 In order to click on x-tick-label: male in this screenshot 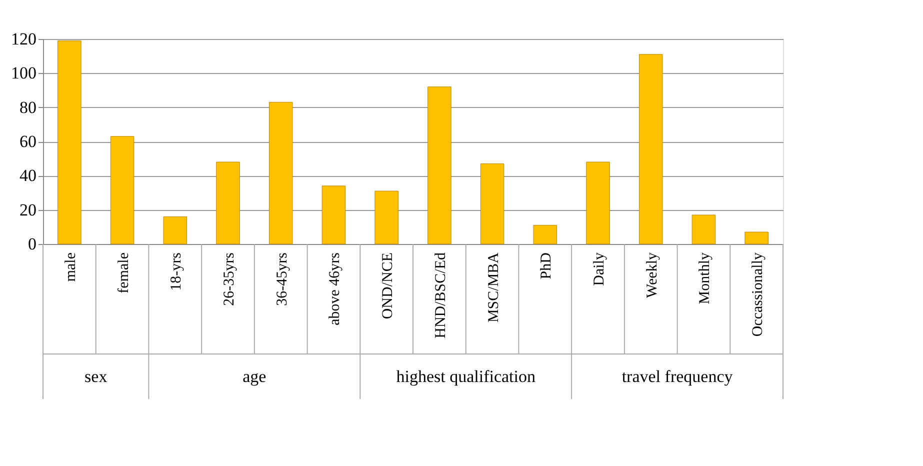, I will do `click(70, 267)`.